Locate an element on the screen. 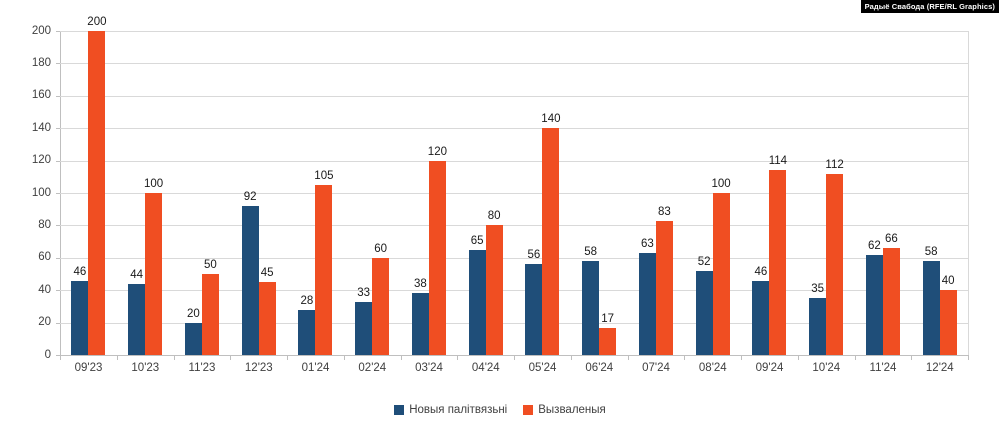  x-axis-line is located at coordinates (512, 355).